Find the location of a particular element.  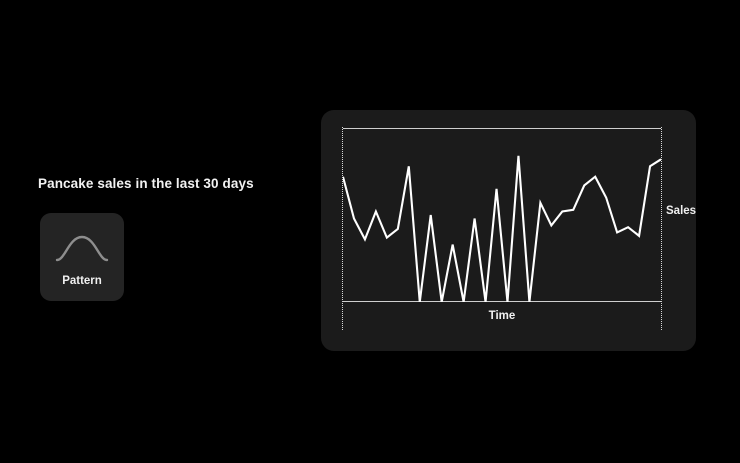

plot-border-right is located at coordinates (661, 228).